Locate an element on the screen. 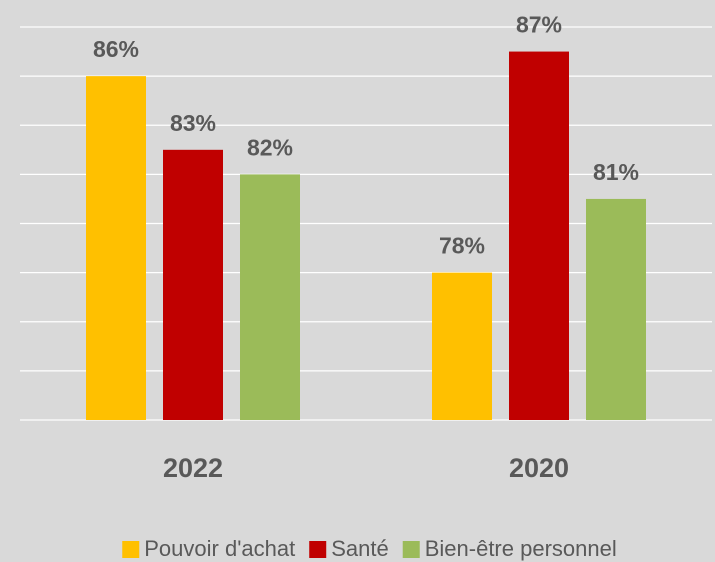 Image resolution: width=715 pixels, height=562 pixels. legend-label: Bien-être personnel is located at coordinates (521, 548).